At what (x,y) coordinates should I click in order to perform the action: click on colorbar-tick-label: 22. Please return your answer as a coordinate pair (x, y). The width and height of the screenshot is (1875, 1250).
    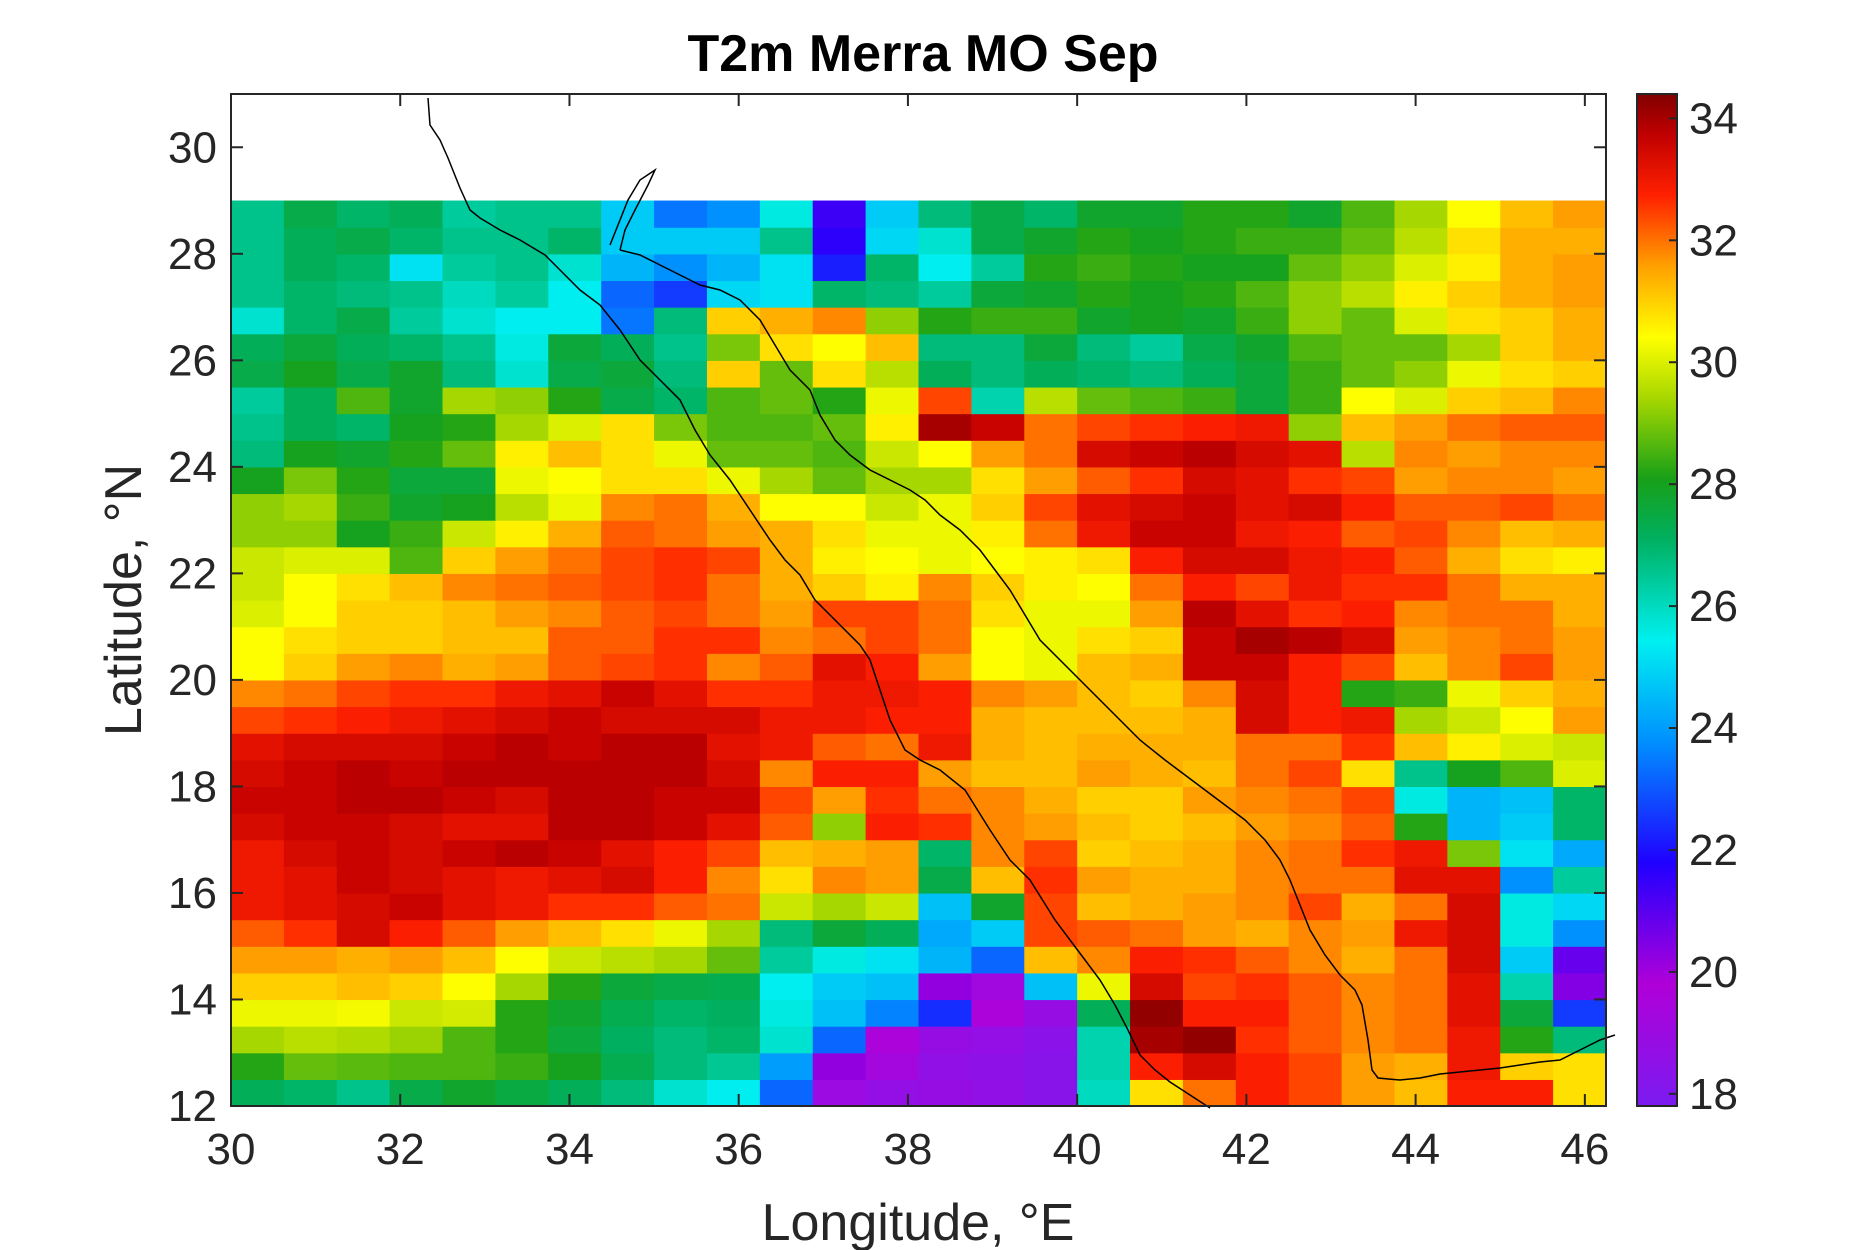
    Looking at the image, I should click on (1713, 850).